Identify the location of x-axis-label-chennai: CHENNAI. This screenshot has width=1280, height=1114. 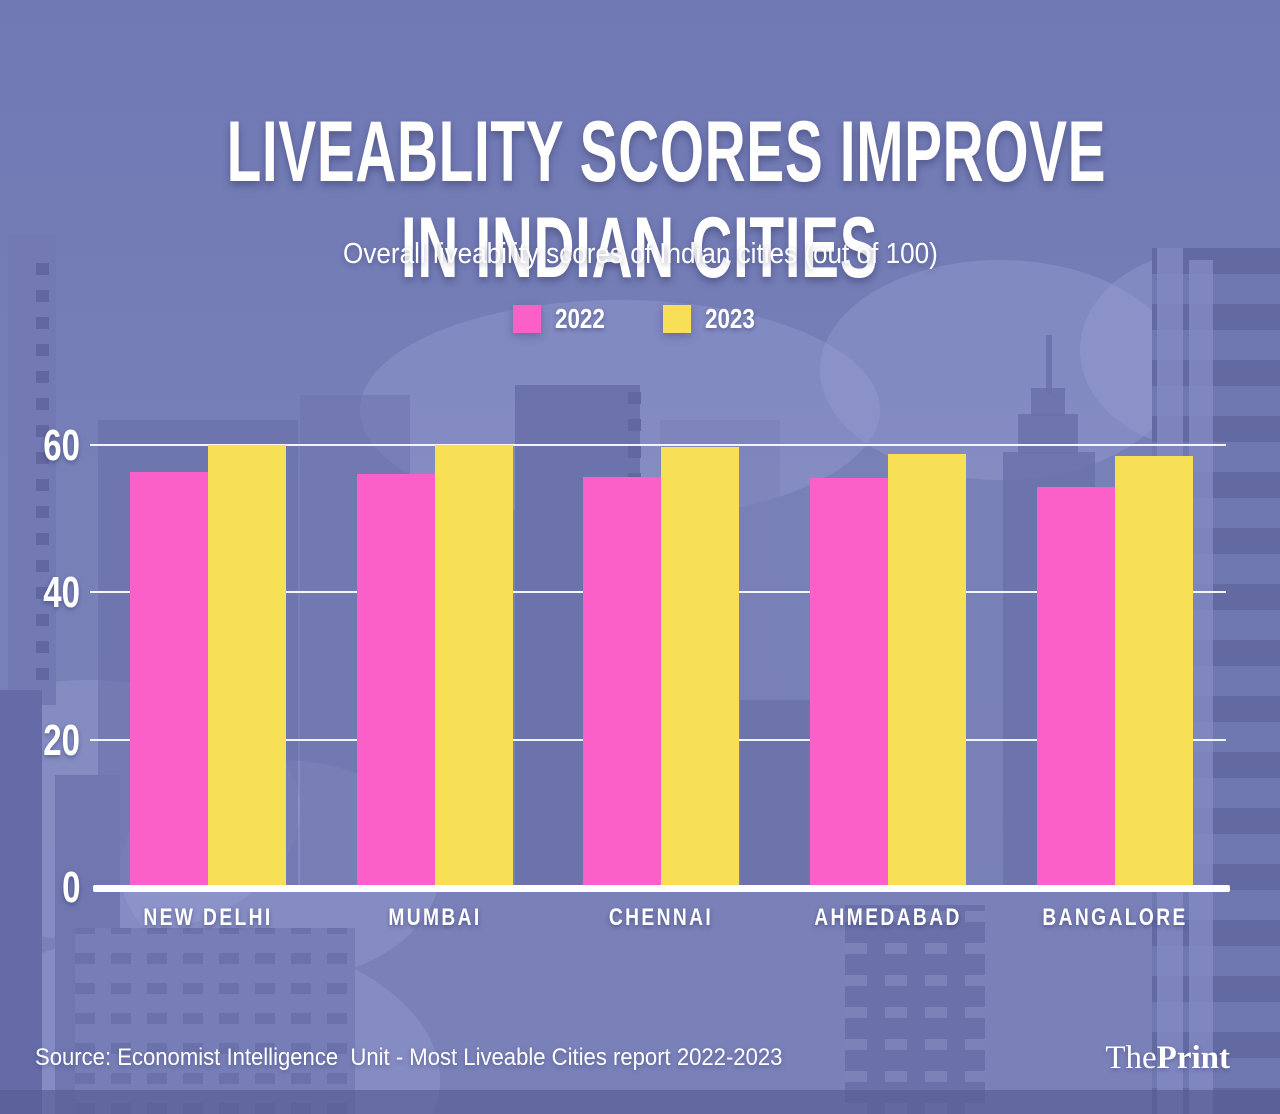
(661, 917).